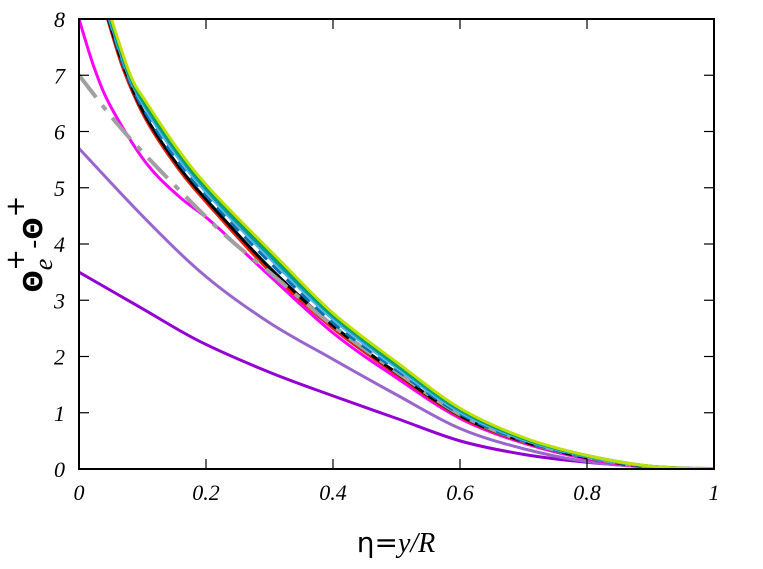 The height and width of the screenshot is (569, 763). What do you see at coordinates (714, 492) in the screenshot?
I see `x-tick-label: 1` at bounding box center [714, 492].